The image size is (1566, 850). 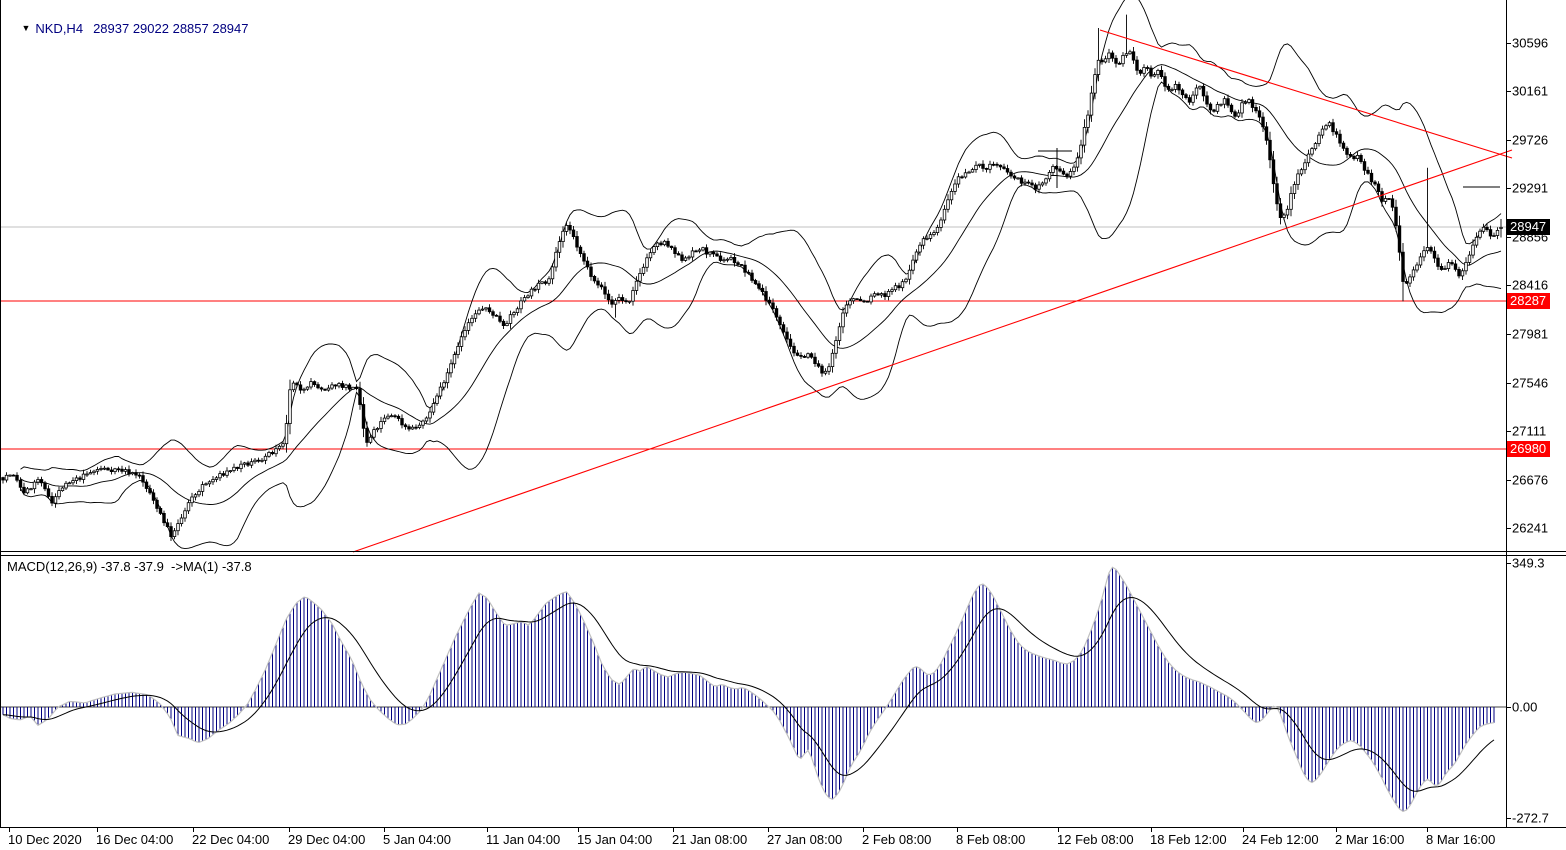 What do you see at coordinates (615, 839) in the screenshot?
I see `time-axis-label: 15 Jan 04:00` at bounding box center [615, 839].